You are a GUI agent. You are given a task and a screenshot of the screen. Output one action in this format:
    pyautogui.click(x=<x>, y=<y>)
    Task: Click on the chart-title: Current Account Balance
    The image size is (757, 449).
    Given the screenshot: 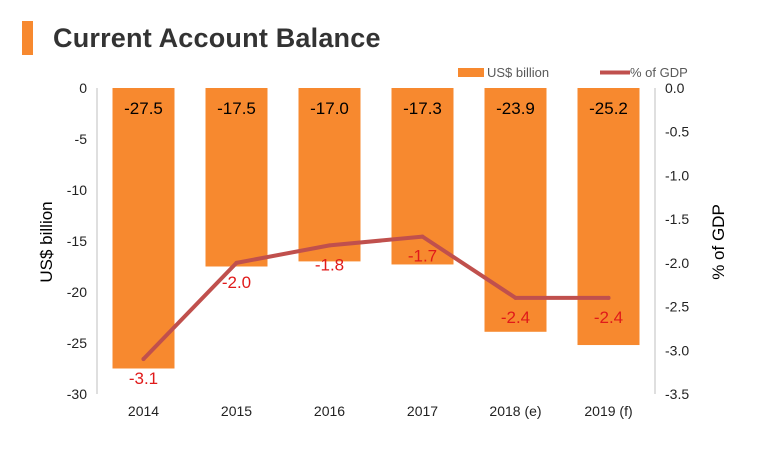 What is the action you would take?
    pyautogui.click(x=217, y=37)
    